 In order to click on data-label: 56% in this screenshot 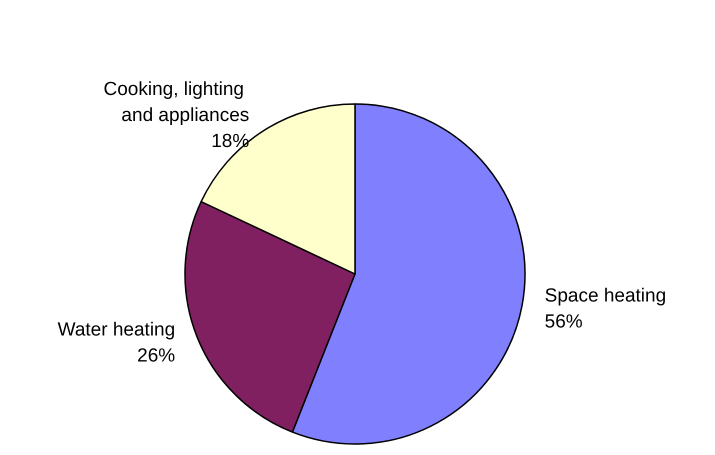, I will do `click(563, 322)`.